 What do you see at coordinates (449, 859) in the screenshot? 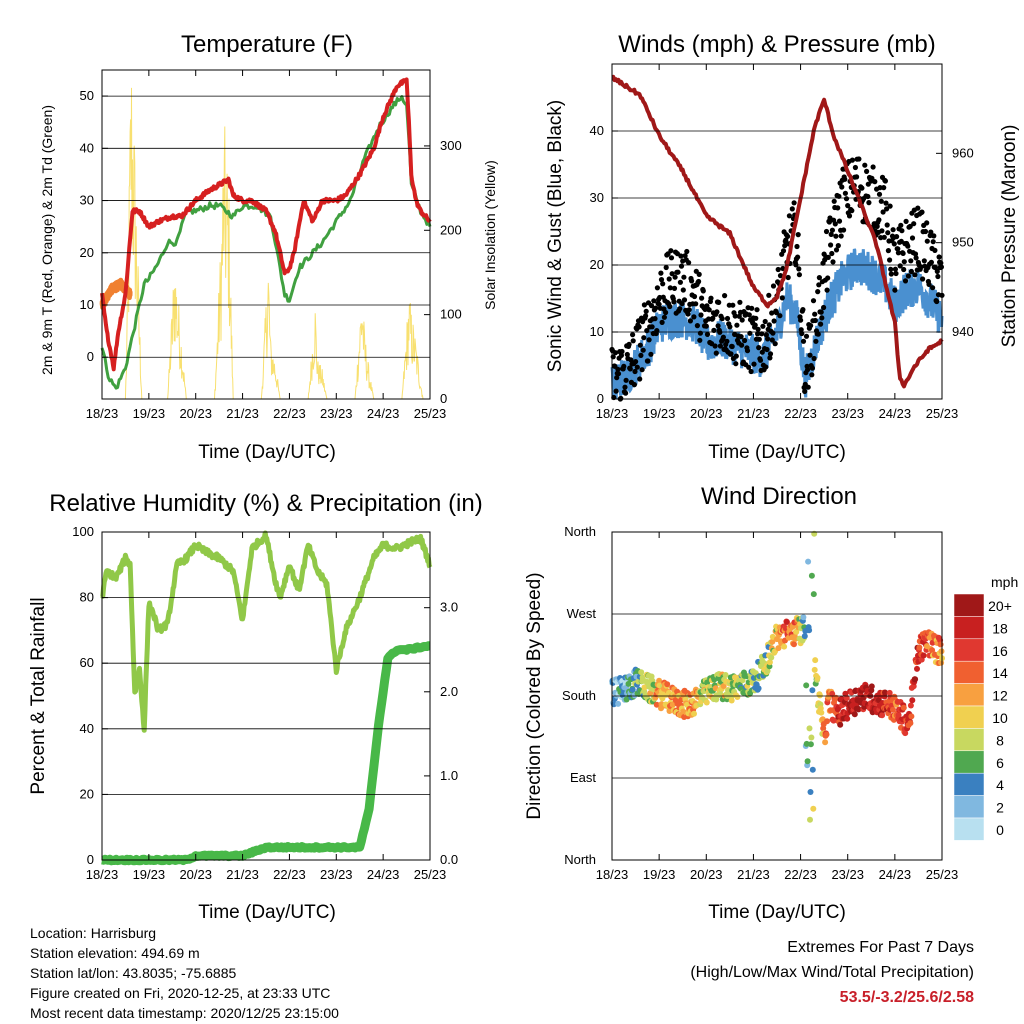
I see `y-tick-label-right: 0.0` at bounding box center [449, 859].